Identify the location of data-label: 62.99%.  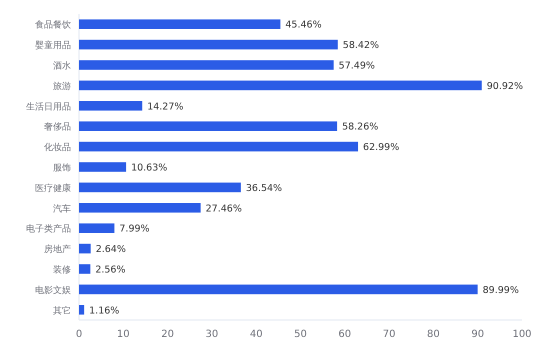
(381, 148).